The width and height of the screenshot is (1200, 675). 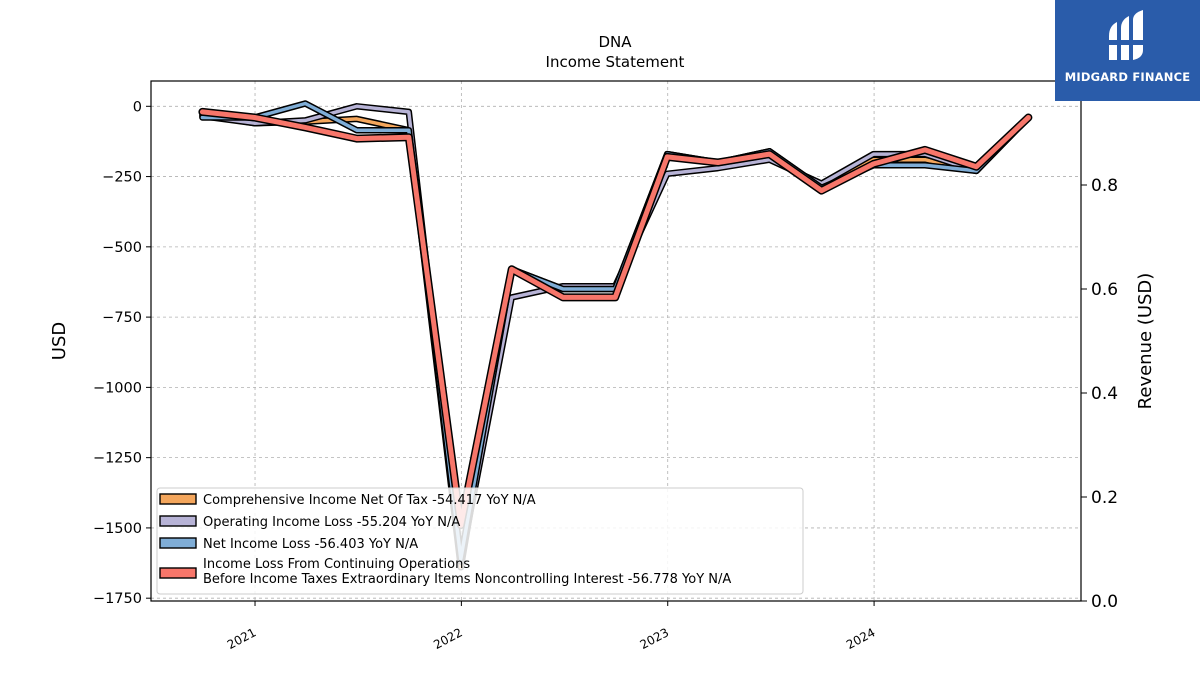 I want to click on y2-tick-label: 0.0, so click(x=1104, y=602).